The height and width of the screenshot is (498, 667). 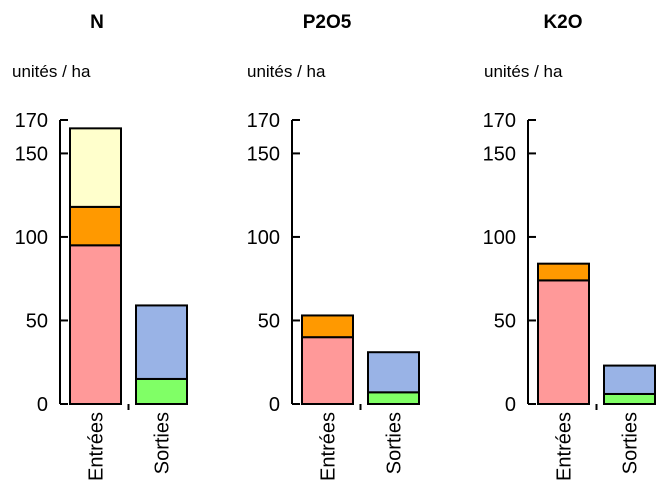 What do you see at coordinates (327, 22) in the screenshot?
I see `chart-title: P2O5` at bounding box center [327, 22].